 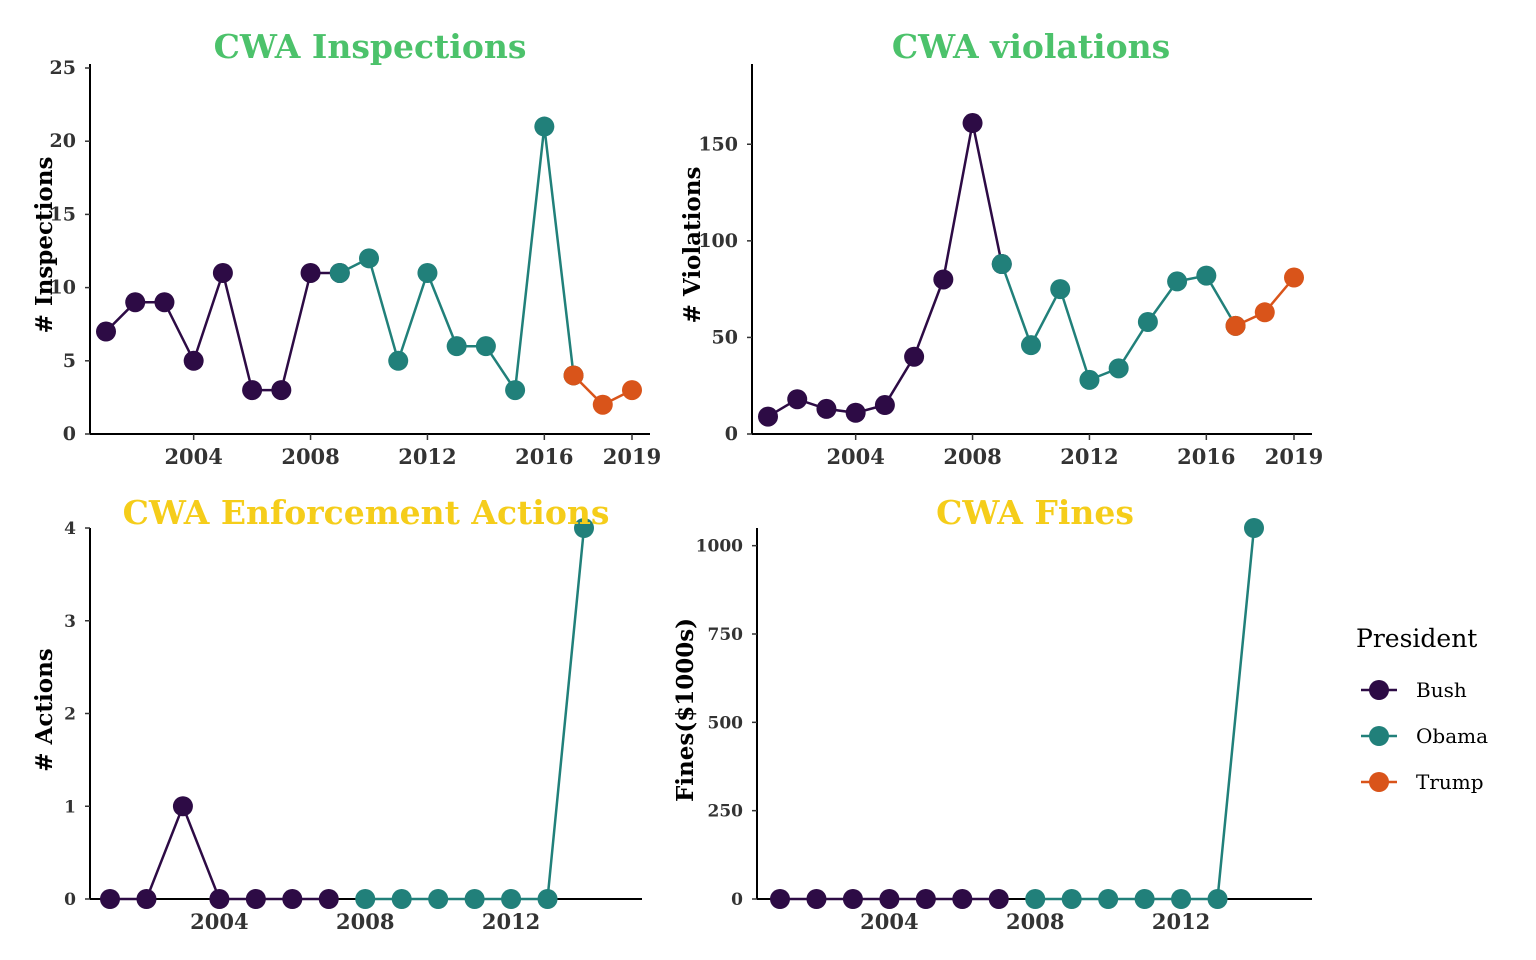 I want to click on chart-title: CWA Inspections, so click(x=370, y=46).